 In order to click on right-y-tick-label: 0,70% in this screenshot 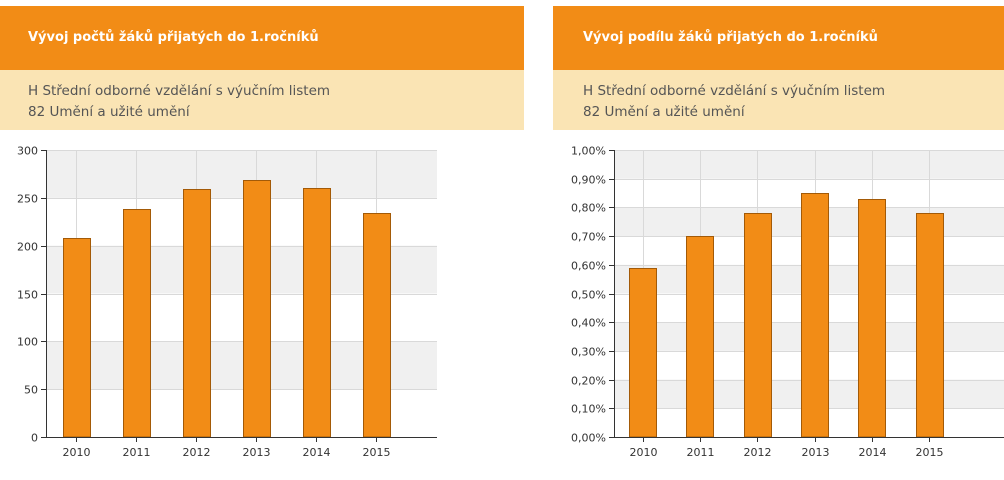, I will do `click(588, 237)`.